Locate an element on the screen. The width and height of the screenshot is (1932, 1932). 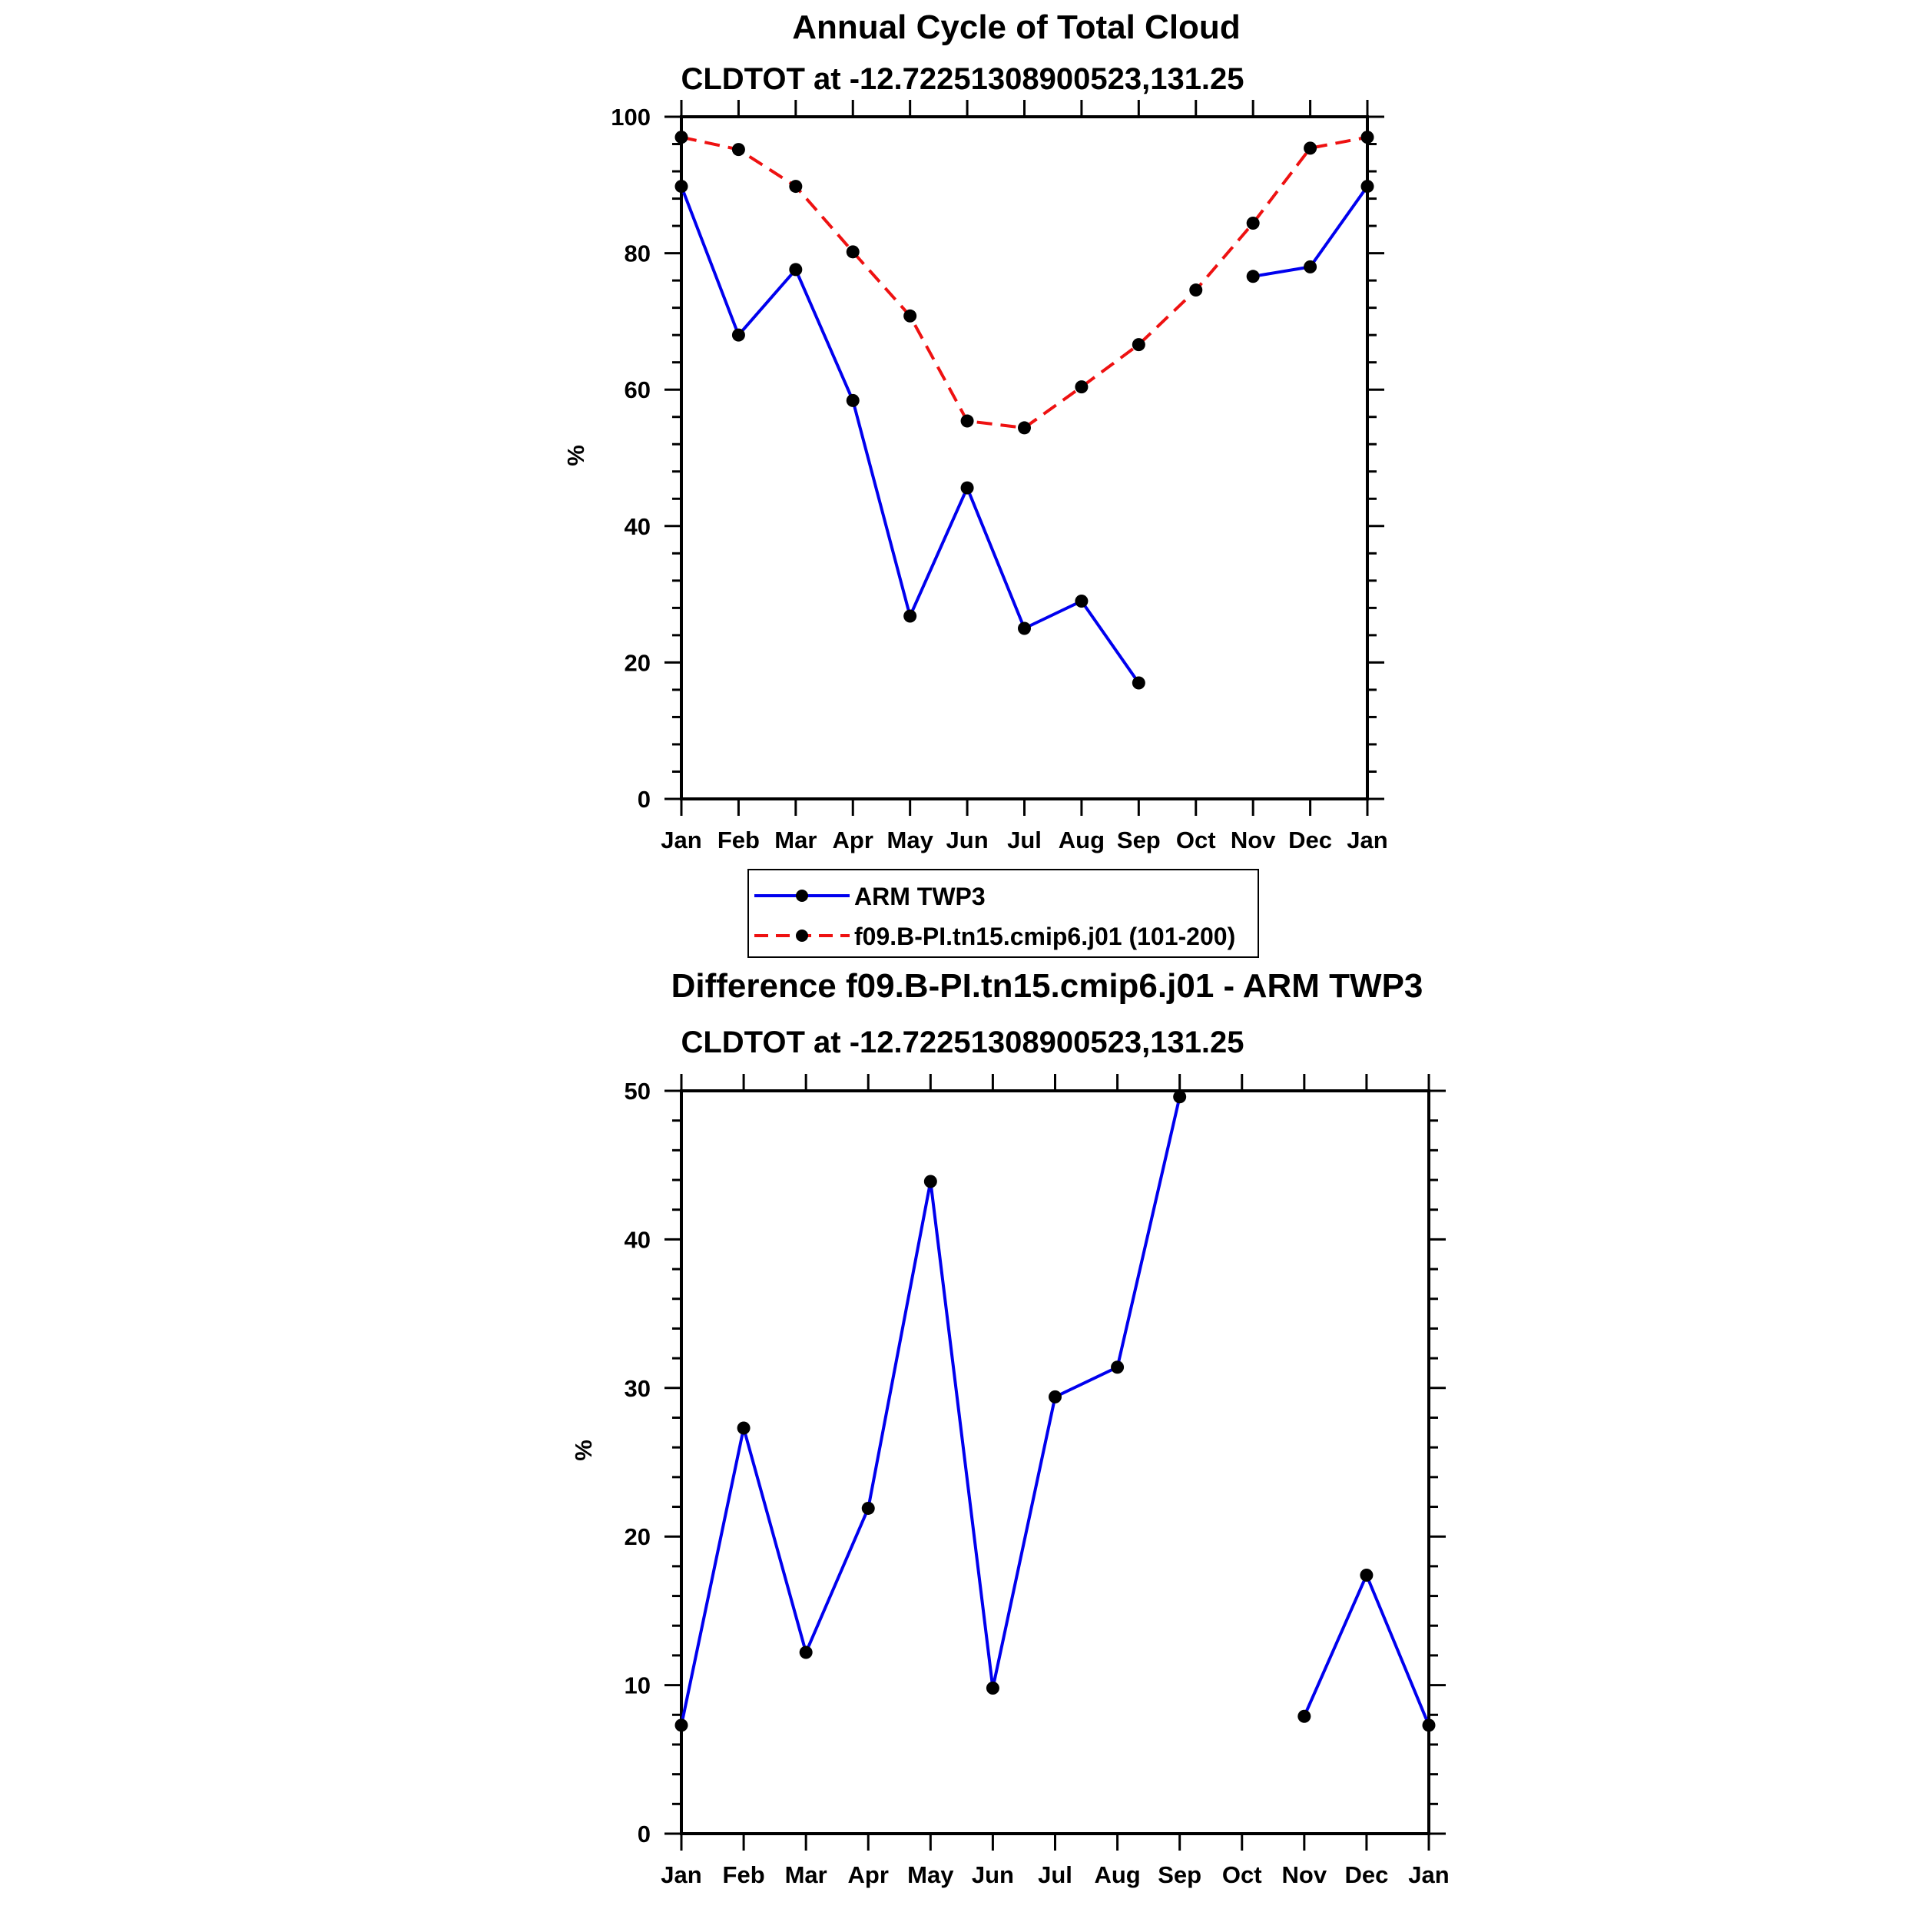
y-tick-label: 30 is located at coordinates (638, 1388).